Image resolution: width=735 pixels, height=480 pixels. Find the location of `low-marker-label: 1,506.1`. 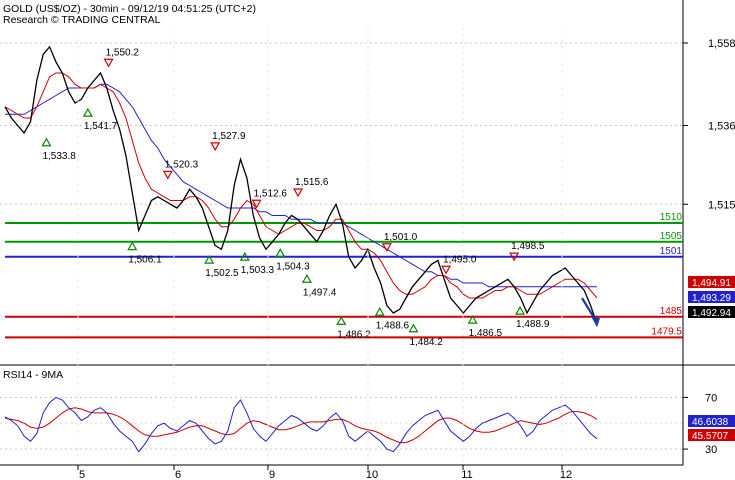

low-marker-label: 1,506.1 is located at coordinates (145, 260).